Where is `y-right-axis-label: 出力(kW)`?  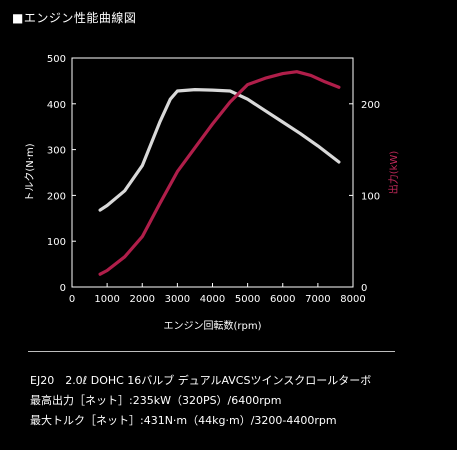
y-right-axis-label: 出力(kW) is located at coordinates (393, 173).